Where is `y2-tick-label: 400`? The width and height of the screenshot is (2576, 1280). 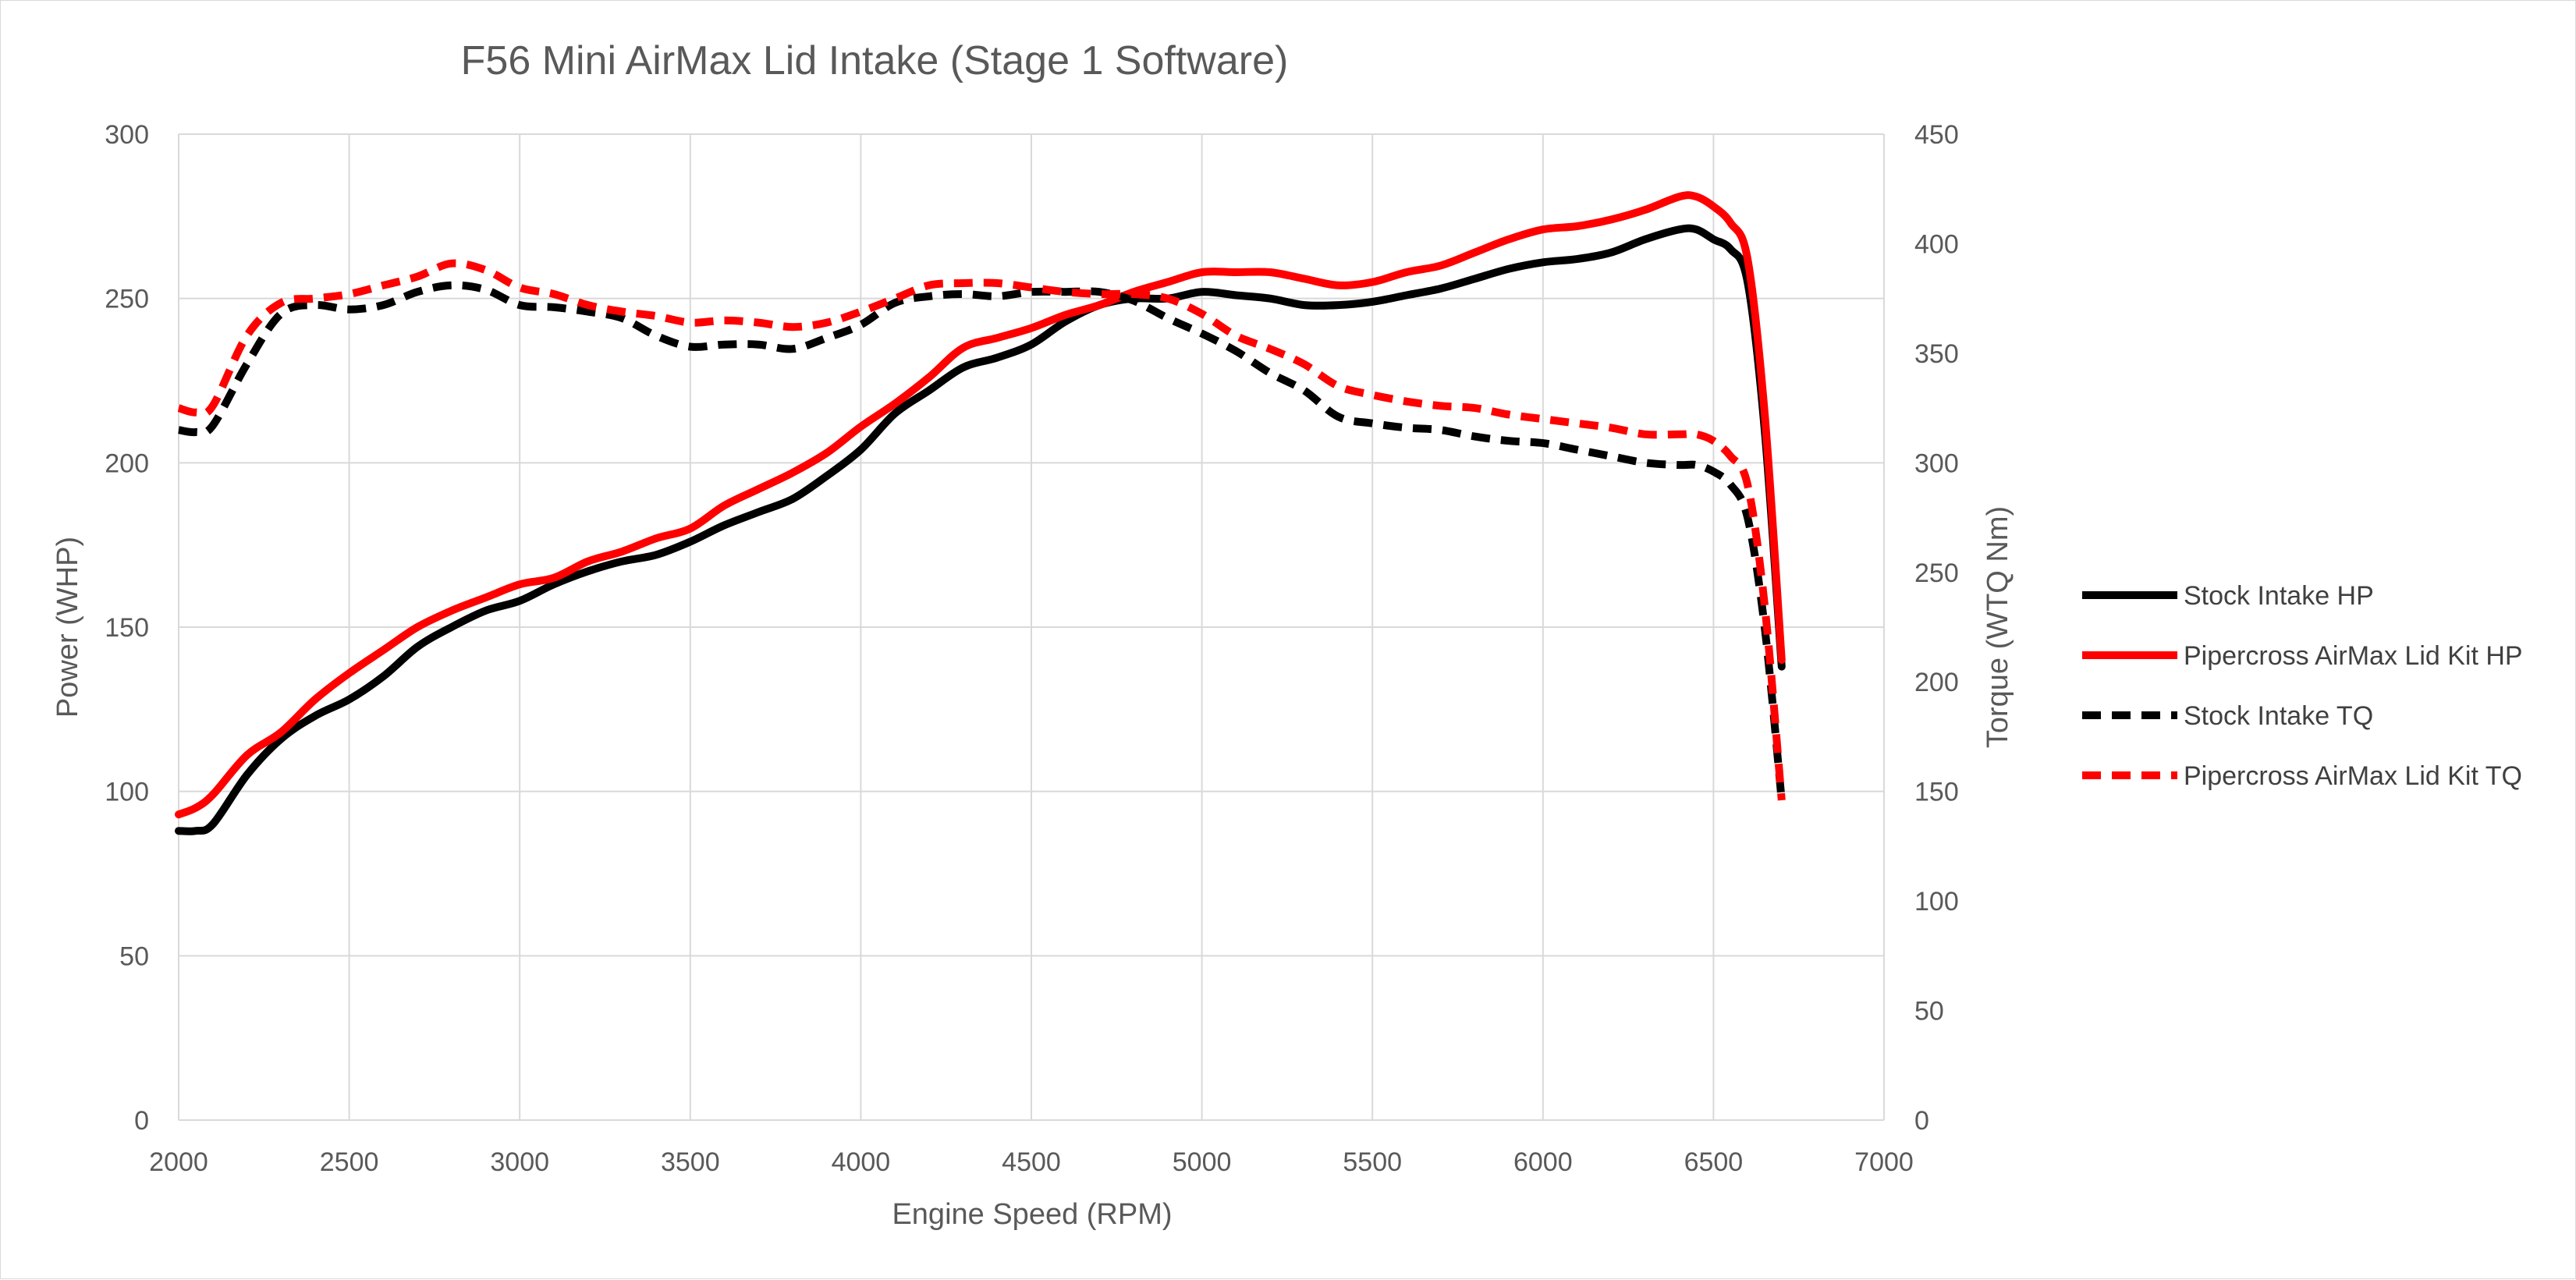 y2-tick-label: 400 is located at coordinates (1936, 244).